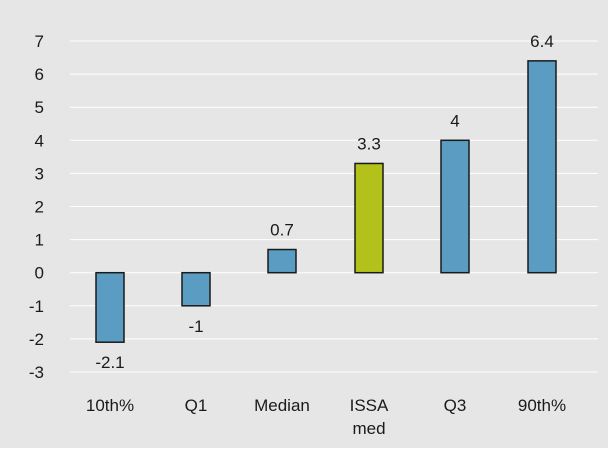  I want to click on x-tick-label: 90th%, so click(542, 405).